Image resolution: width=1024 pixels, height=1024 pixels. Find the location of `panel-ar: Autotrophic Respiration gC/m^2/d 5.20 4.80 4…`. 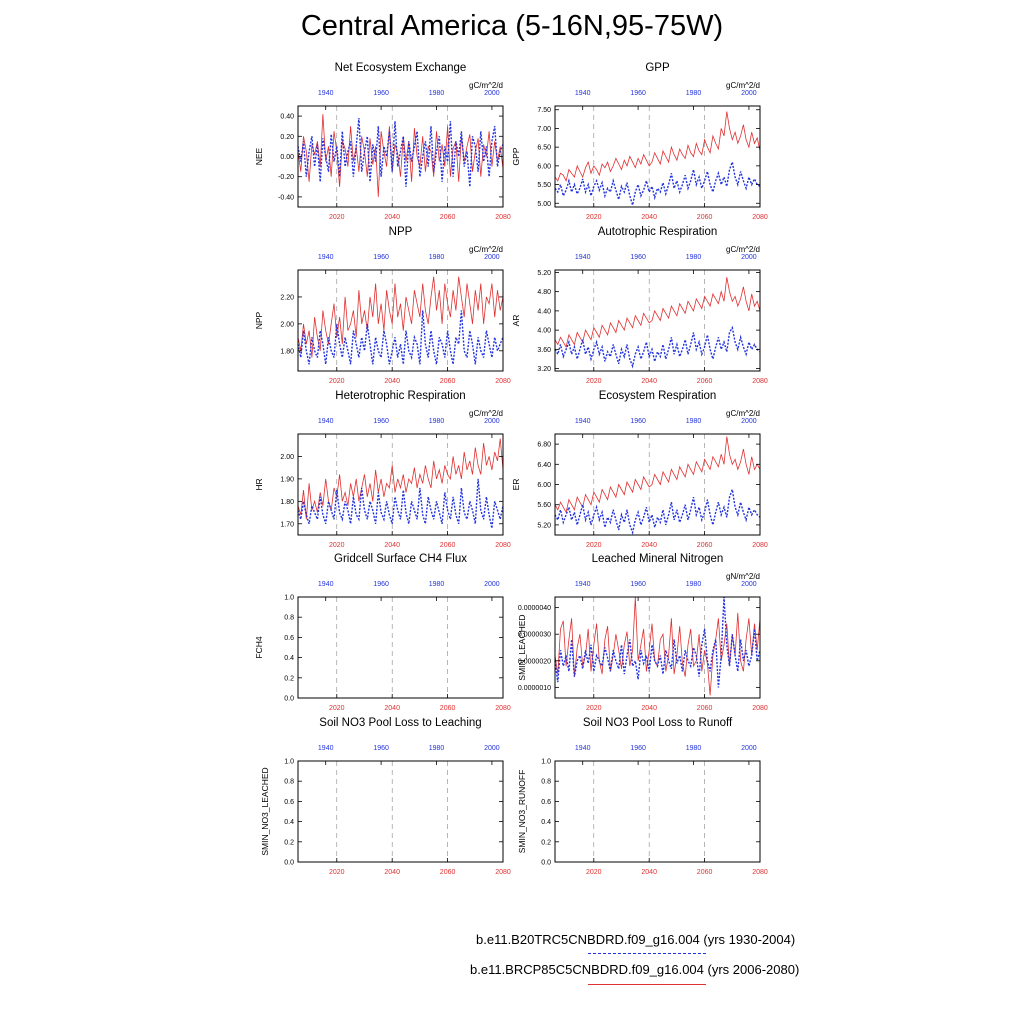

panel-ar: Autotrophic Respiration gC/m^2/d 5.20 4.80 4… is located at coordinates (639, 305).